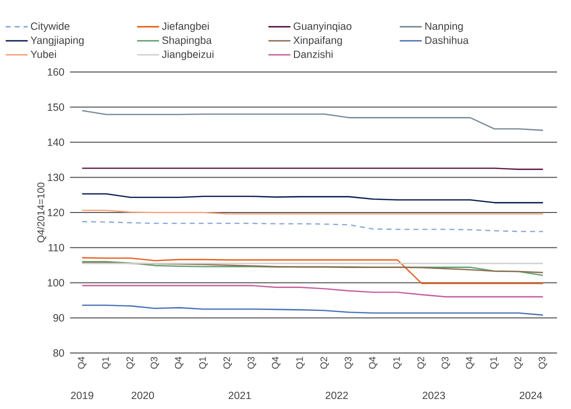 The image size is (571, 409). Describe the element at coordinates (58, 353) in the screenshot. I see `y-tick-label: 80` at that location.